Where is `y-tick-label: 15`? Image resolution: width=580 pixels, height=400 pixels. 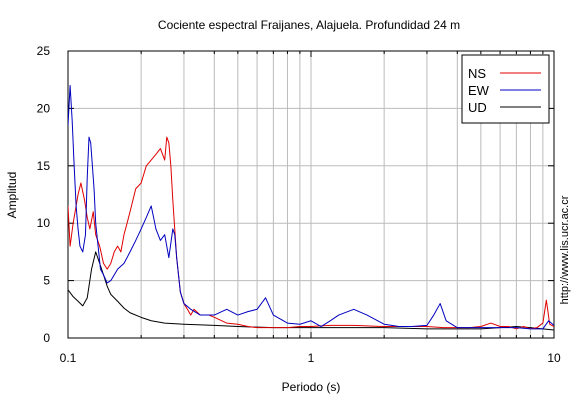 y-tick-label: 15 is located at coordinates (44, 166).